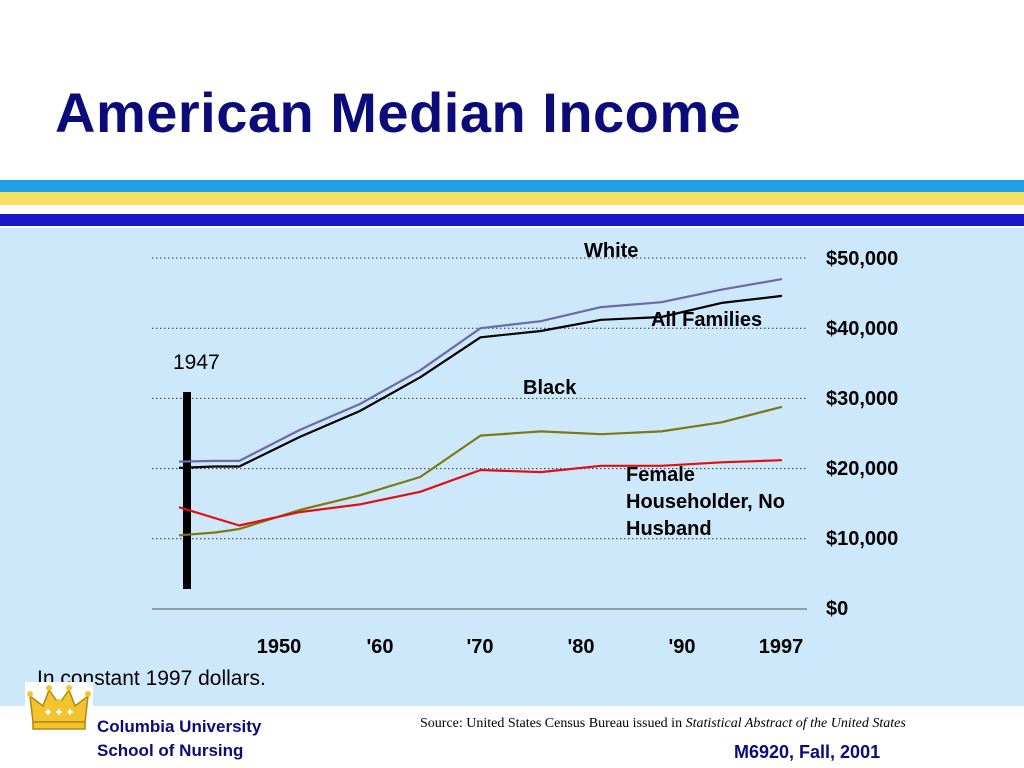 This screenshot has height=768, width=1024. What do you see at coordinates (862, 329) in the screenshot?
I see `y-tick-label: $40,000` at bounding box center [862, 329].